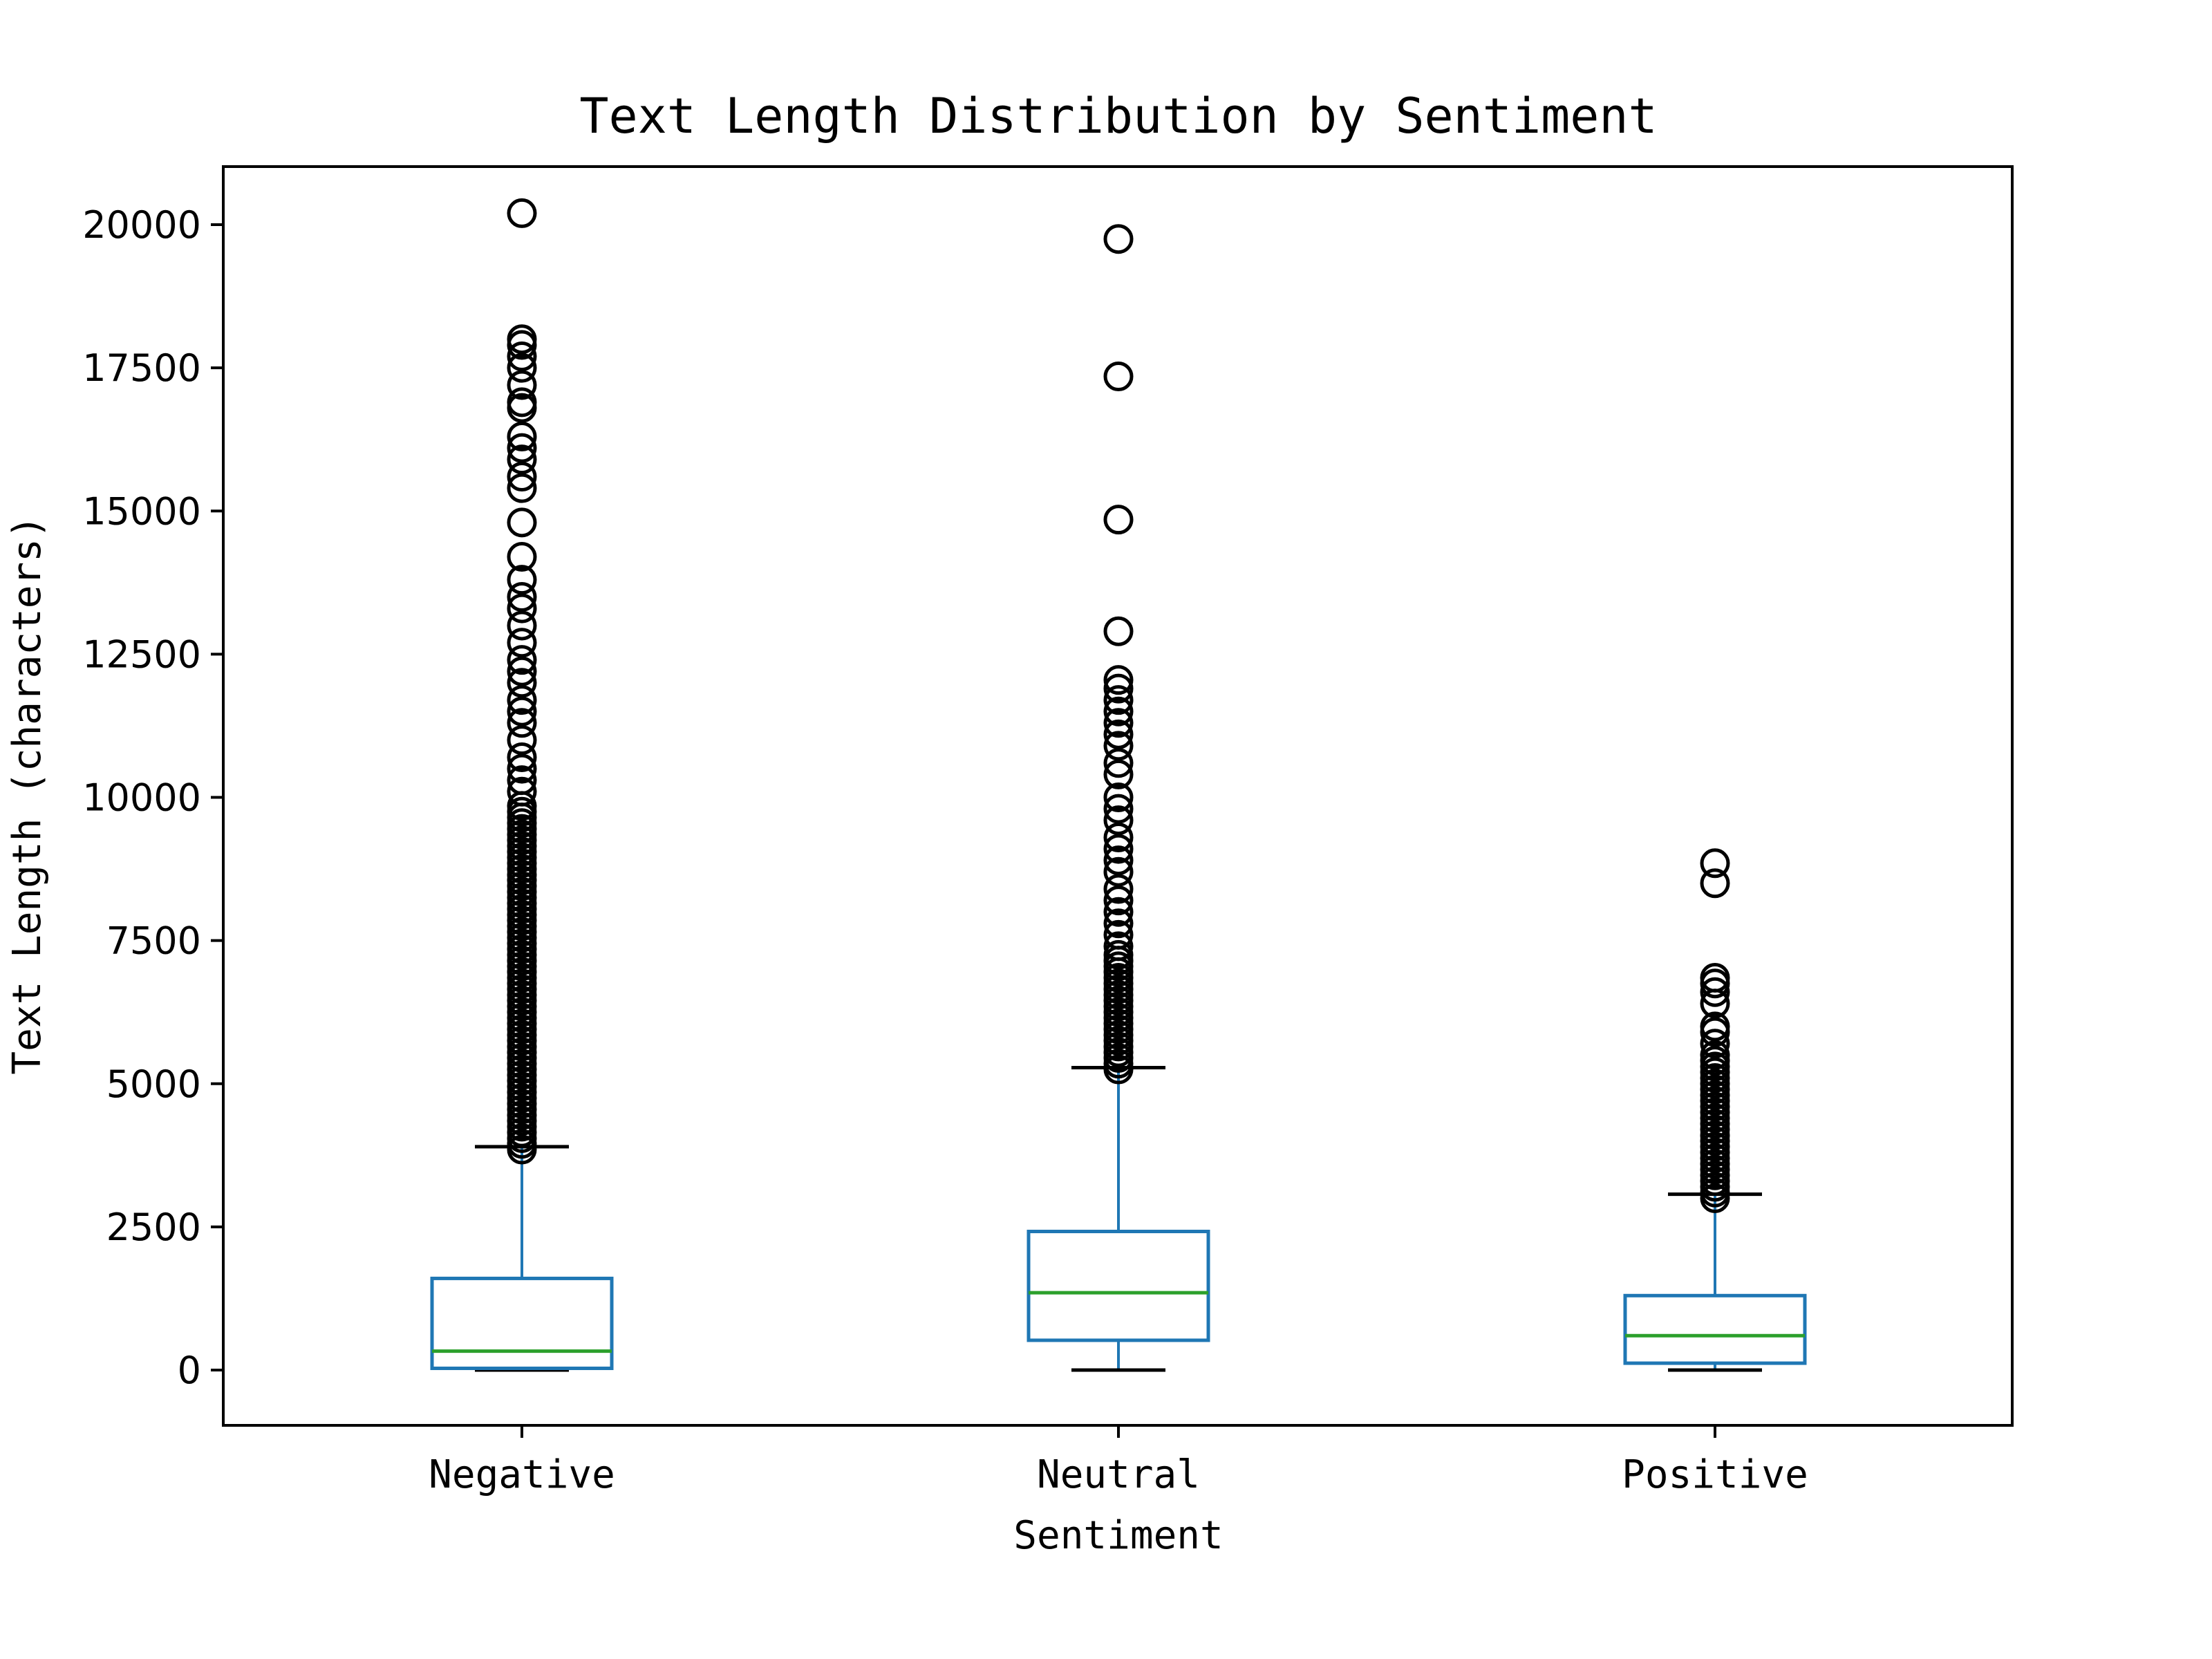 The height and width of the screenshot is (1659, 2212). What do you see at coordinates (522, 1474) in the screenshot?
I see `x-tick-label: Negative` at bounding box center [522, 1474].